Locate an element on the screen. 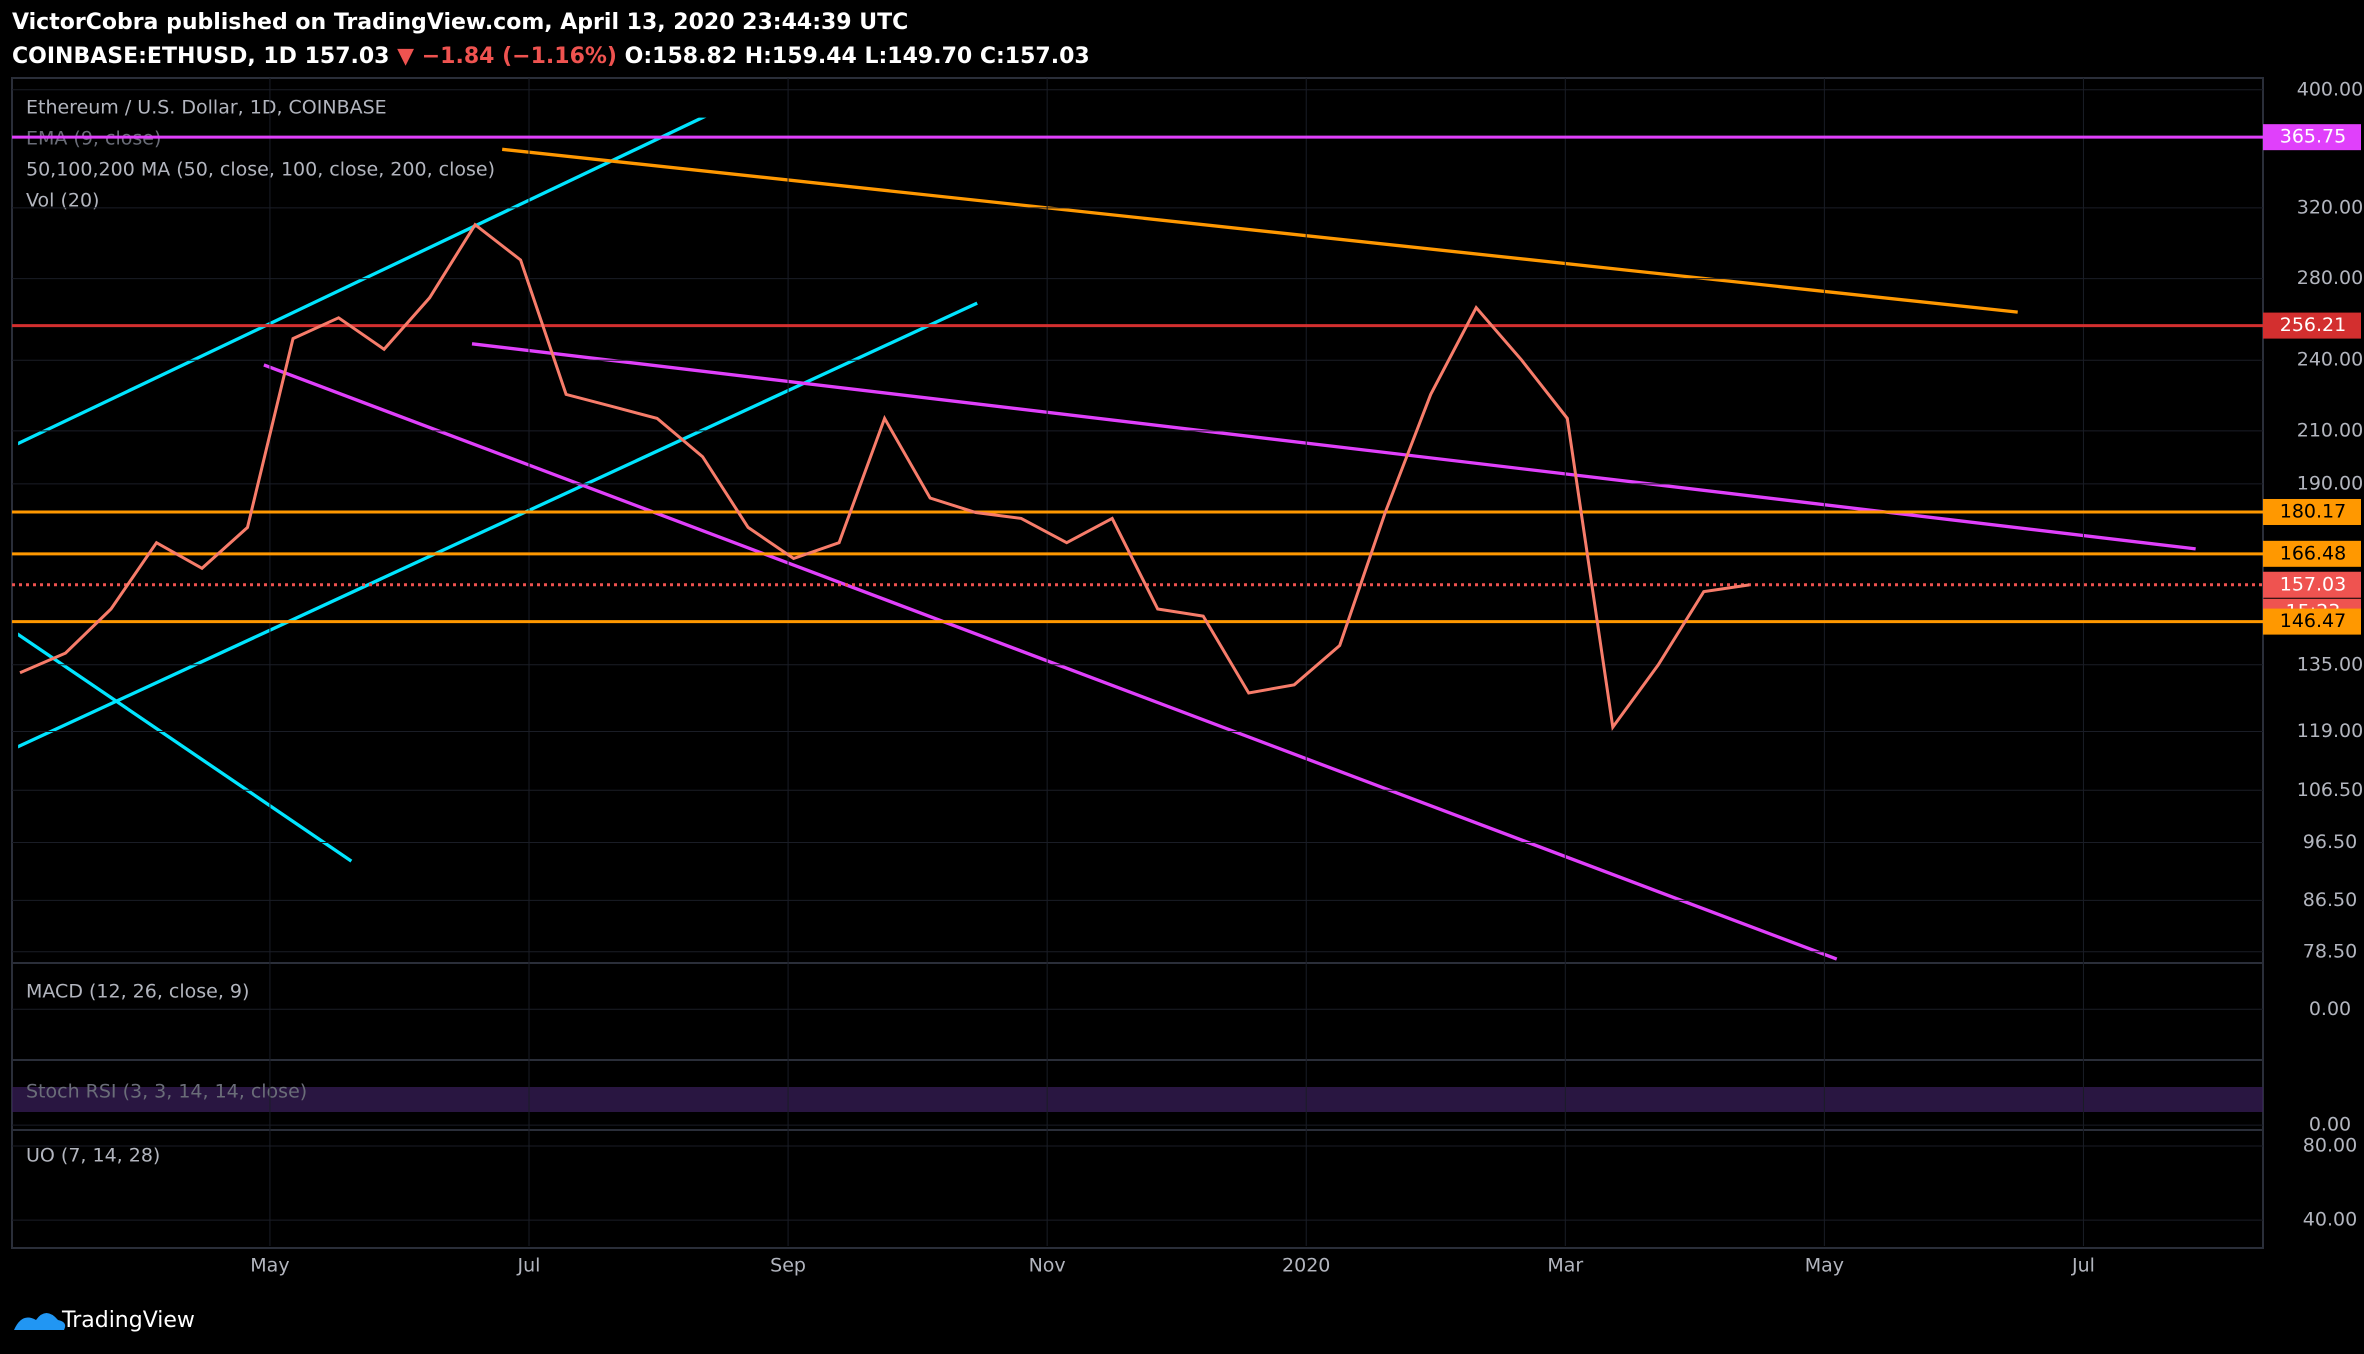  pane-title: Stoch RSI (3, 3, 14, 14, close) is located at coordinates (166, 1092).